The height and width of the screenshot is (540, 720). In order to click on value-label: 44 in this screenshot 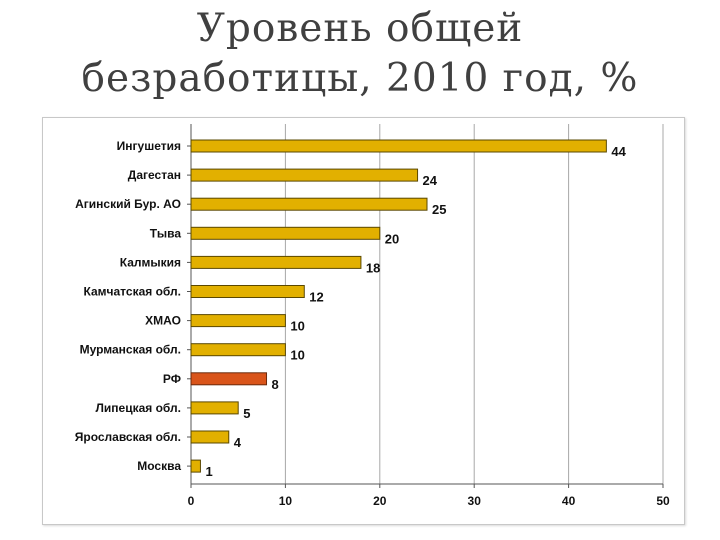, I will do `click(618, 151)`.